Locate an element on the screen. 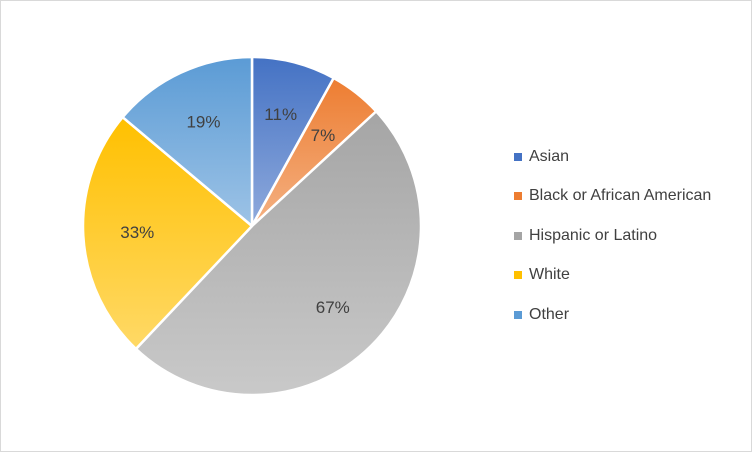 The height and width of the screenshot is (452, 752). data-label-black-or-african-american: 7% is located at coordinates (323, 135).